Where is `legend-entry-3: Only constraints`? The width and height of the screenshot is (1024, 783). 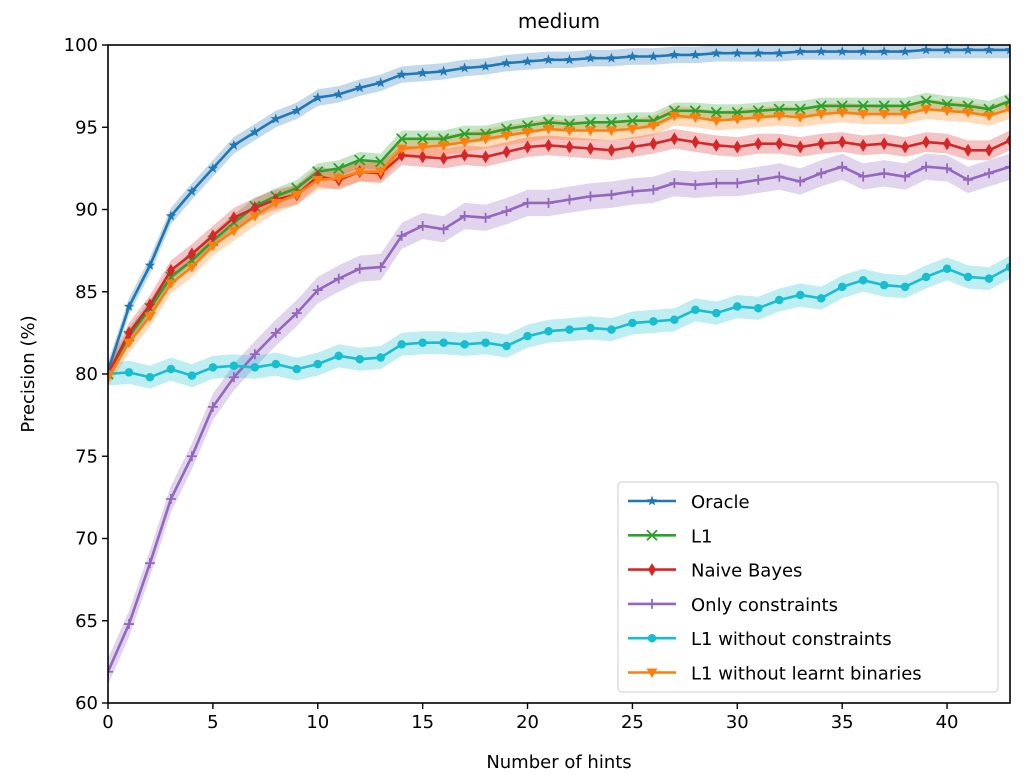 legend-entry-3: Only constraints is located at coordinates (733, 605).